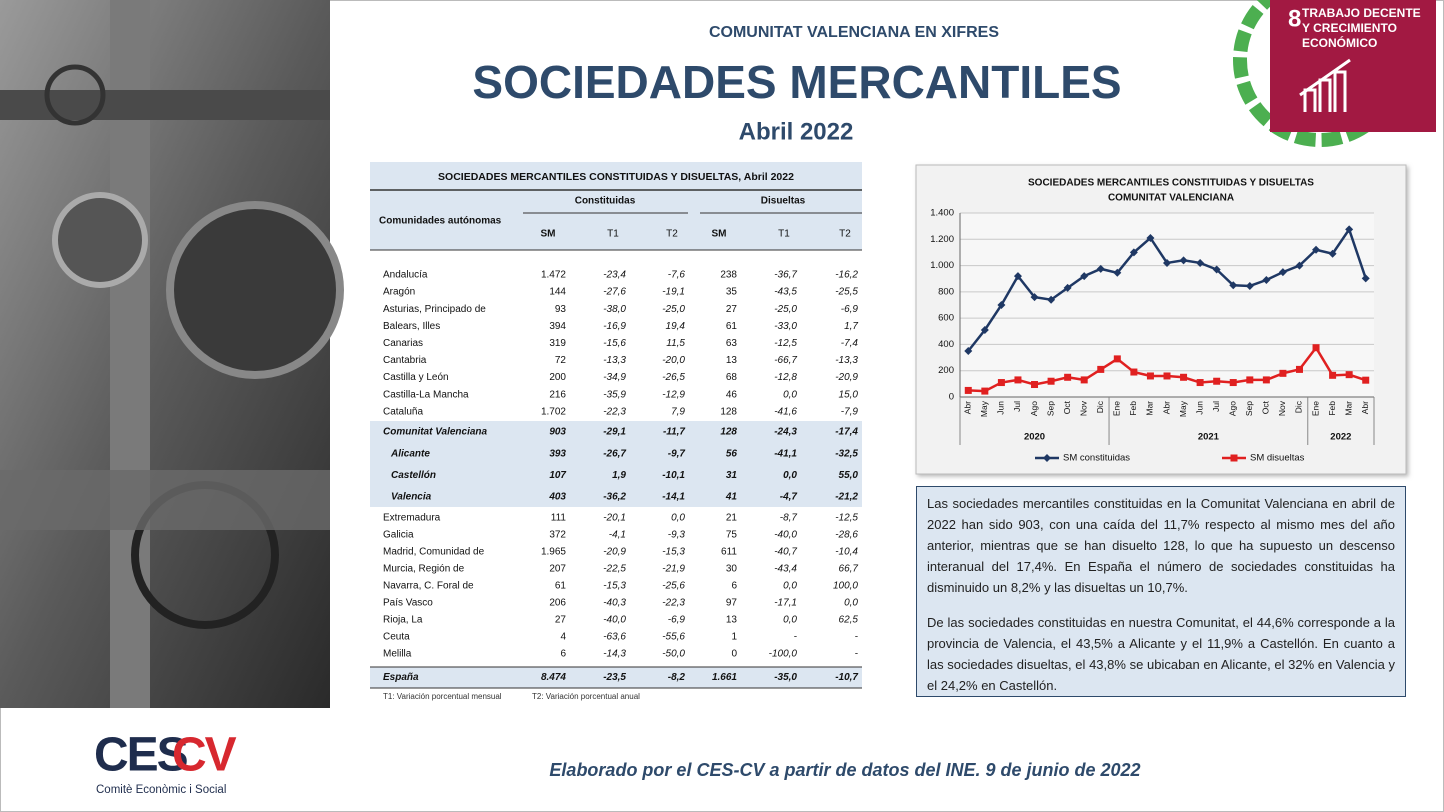 This screenshot has height=812, width=1444. Describe the element at coordinates (951, 397) in the screenshot. I see `y-tick-label: 0` at that location.